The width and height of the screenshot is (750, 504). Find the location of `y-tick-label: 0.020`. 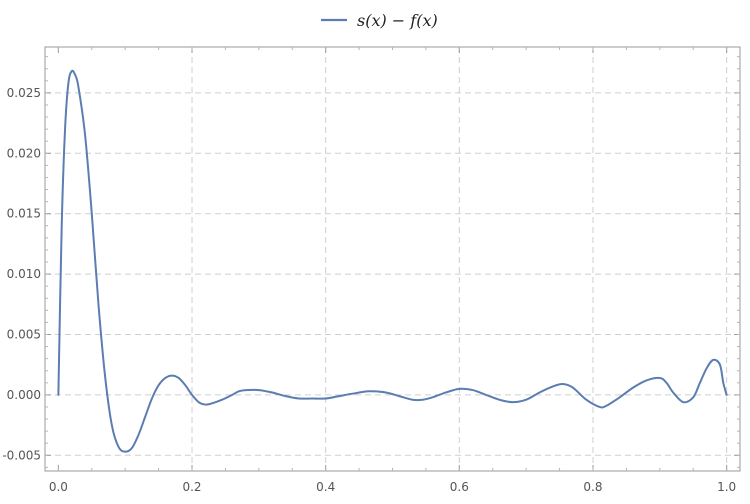

y-tick-label: 0.020 is located at coordinates (24, 153).